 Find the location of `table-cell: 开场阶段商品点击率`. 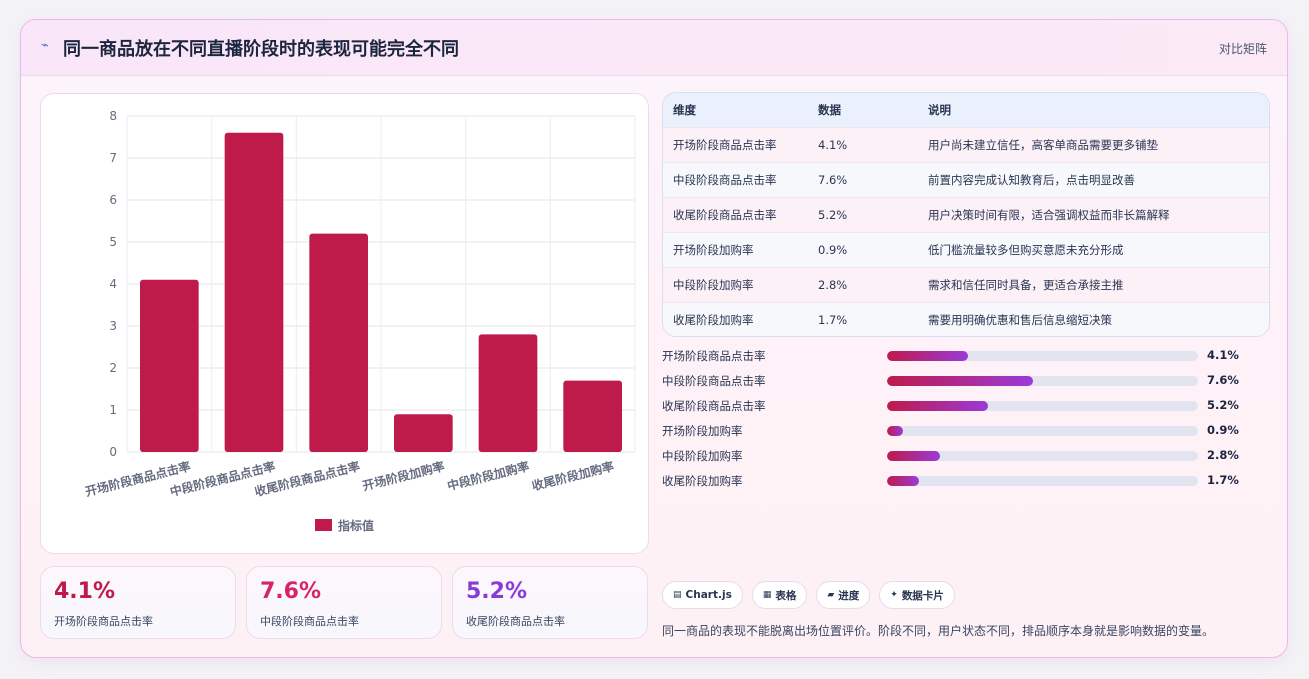

table-cell: 开场阶段商品点击率 is located at coordinates (735, 144).